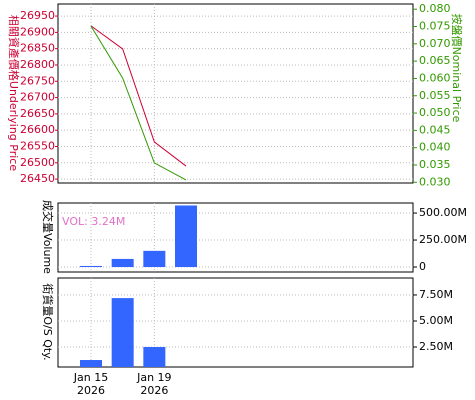 This screenshot has height=400, width=475. Describe the element at coordinates (37, 145) in the screenshot. I see `y-tick-label: 26550` at that location.